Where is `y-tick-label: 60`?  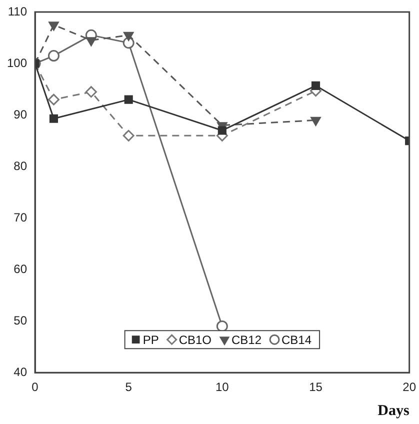 y-tick-label: 60 is located at coordinates (21, 269).